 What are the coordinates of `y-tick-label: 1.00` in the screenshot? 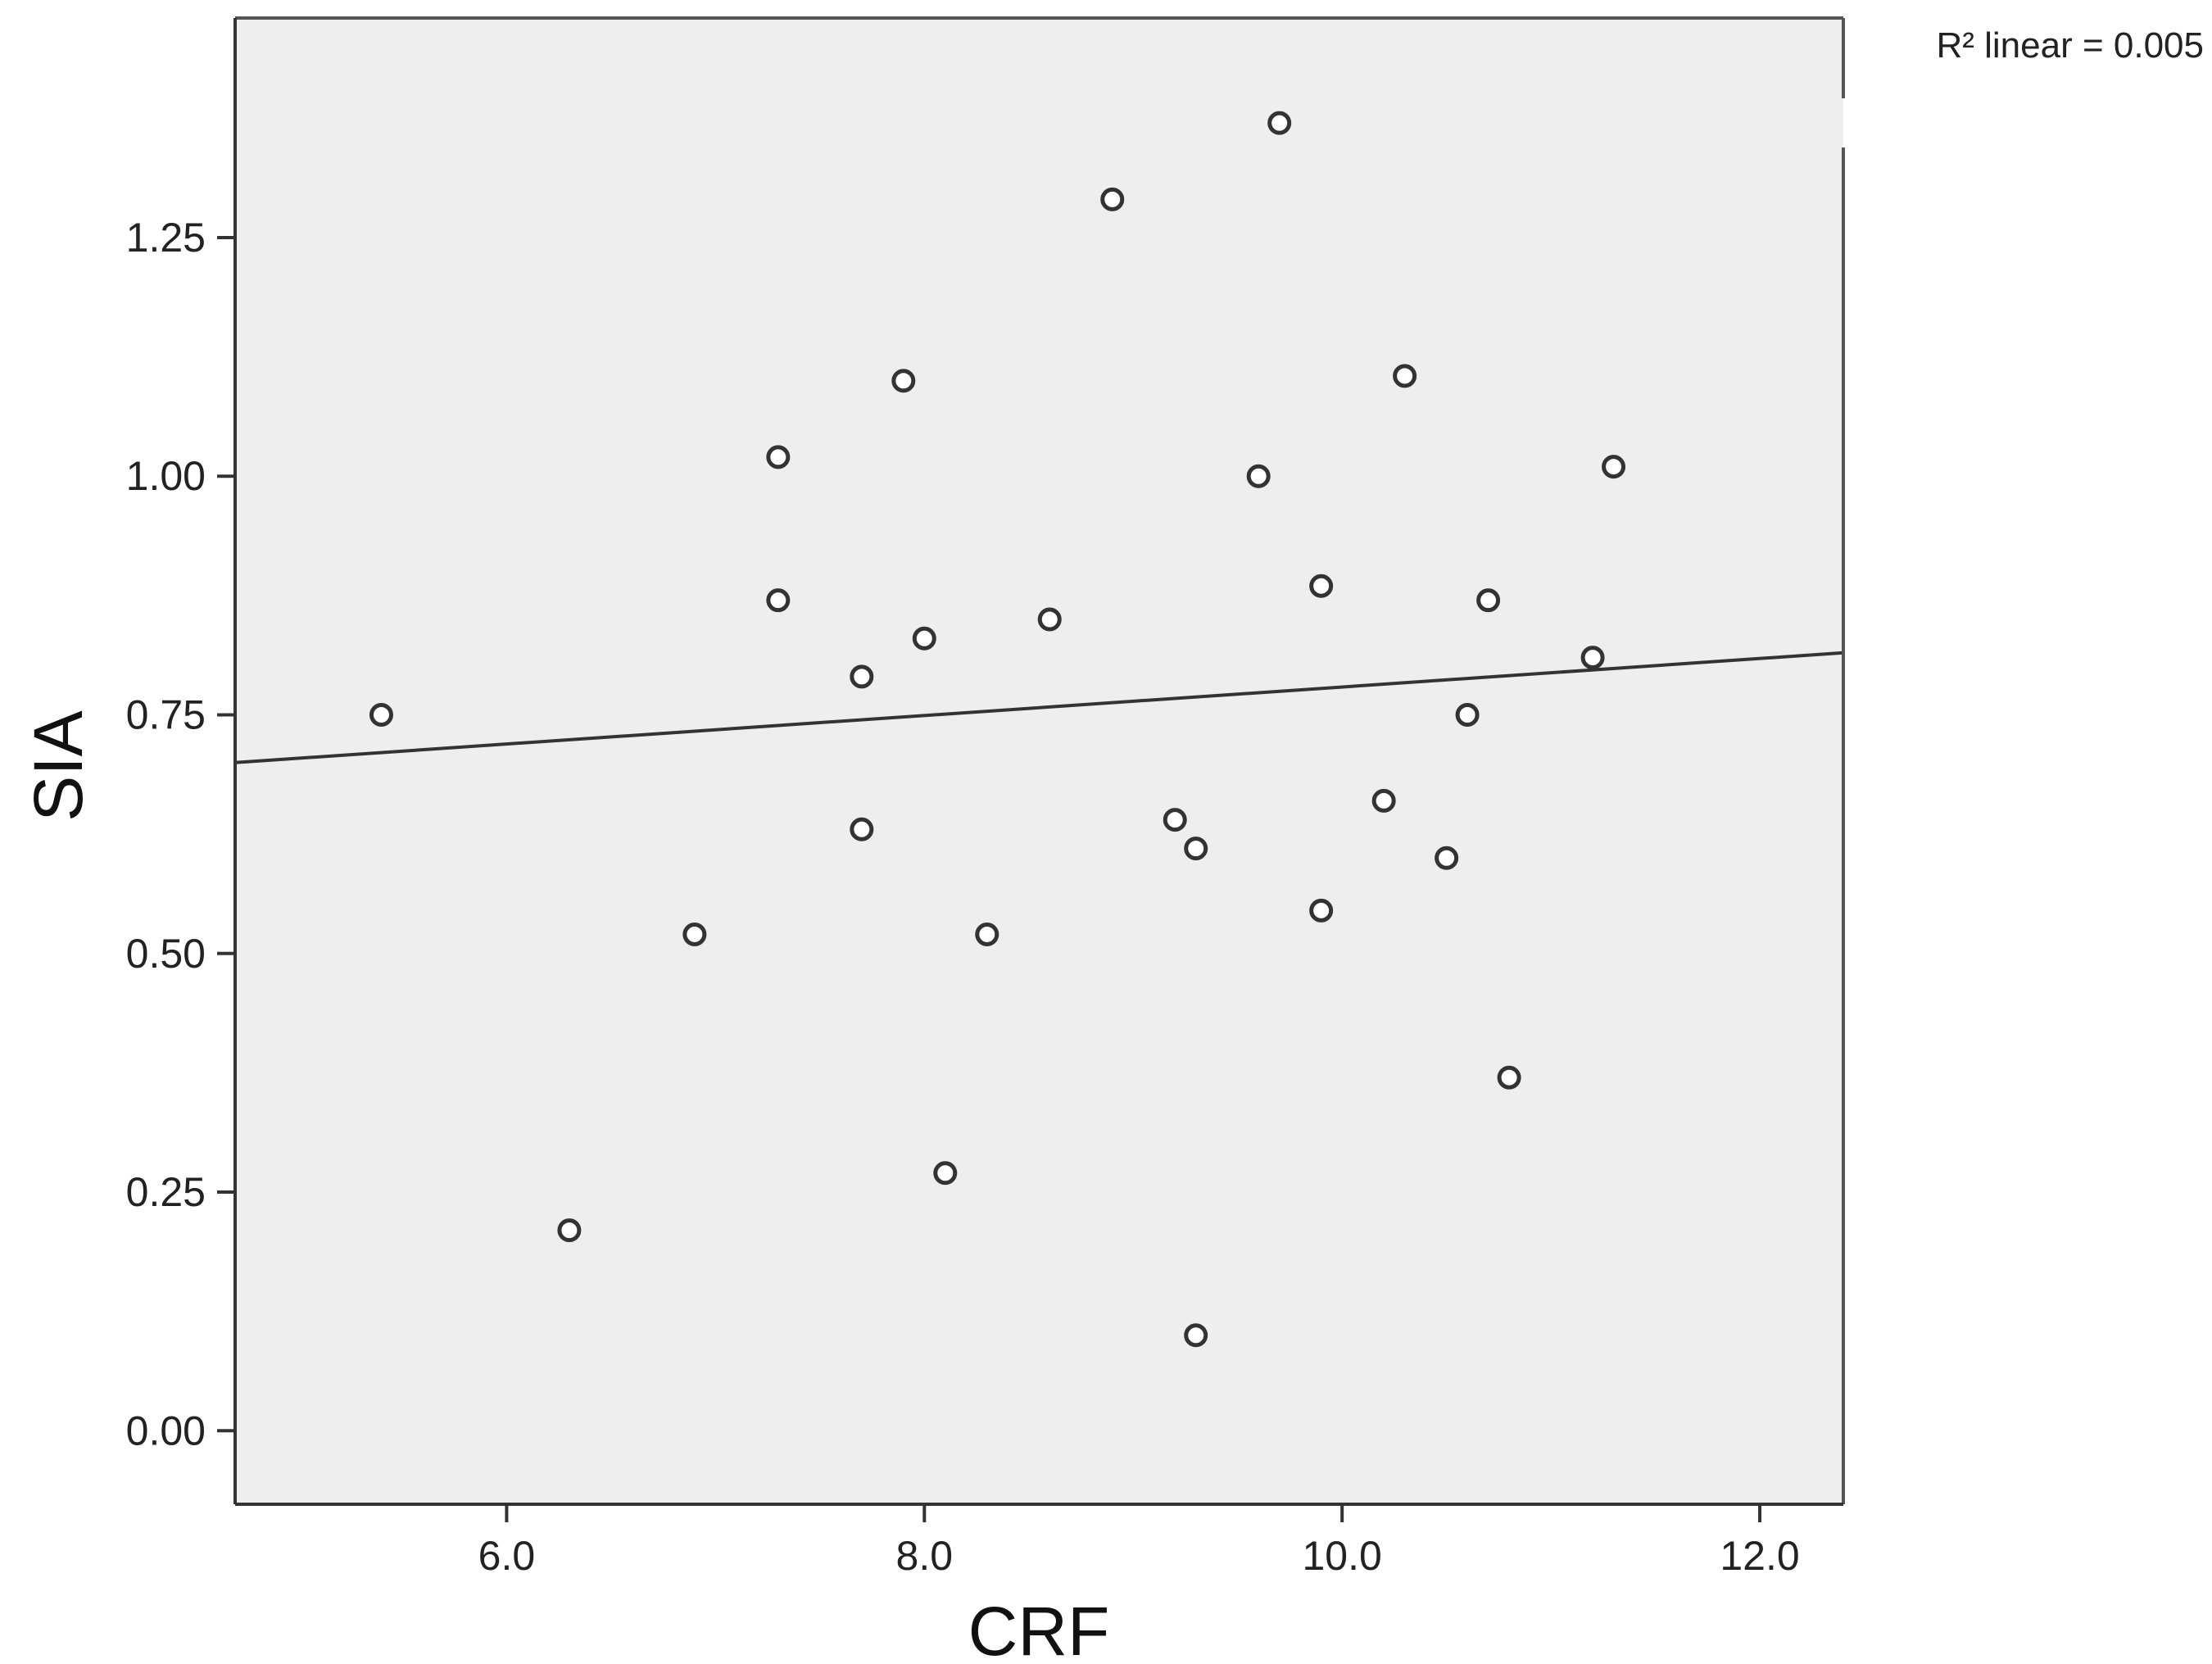 It's located at (166, 476).